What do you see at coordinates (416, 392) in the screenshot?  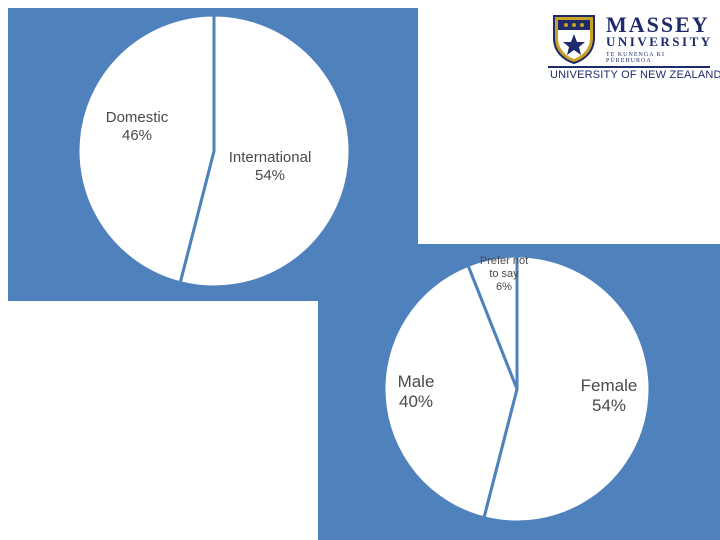 I see `data-label-male: Male 40%` at bounding box center [416, 392].